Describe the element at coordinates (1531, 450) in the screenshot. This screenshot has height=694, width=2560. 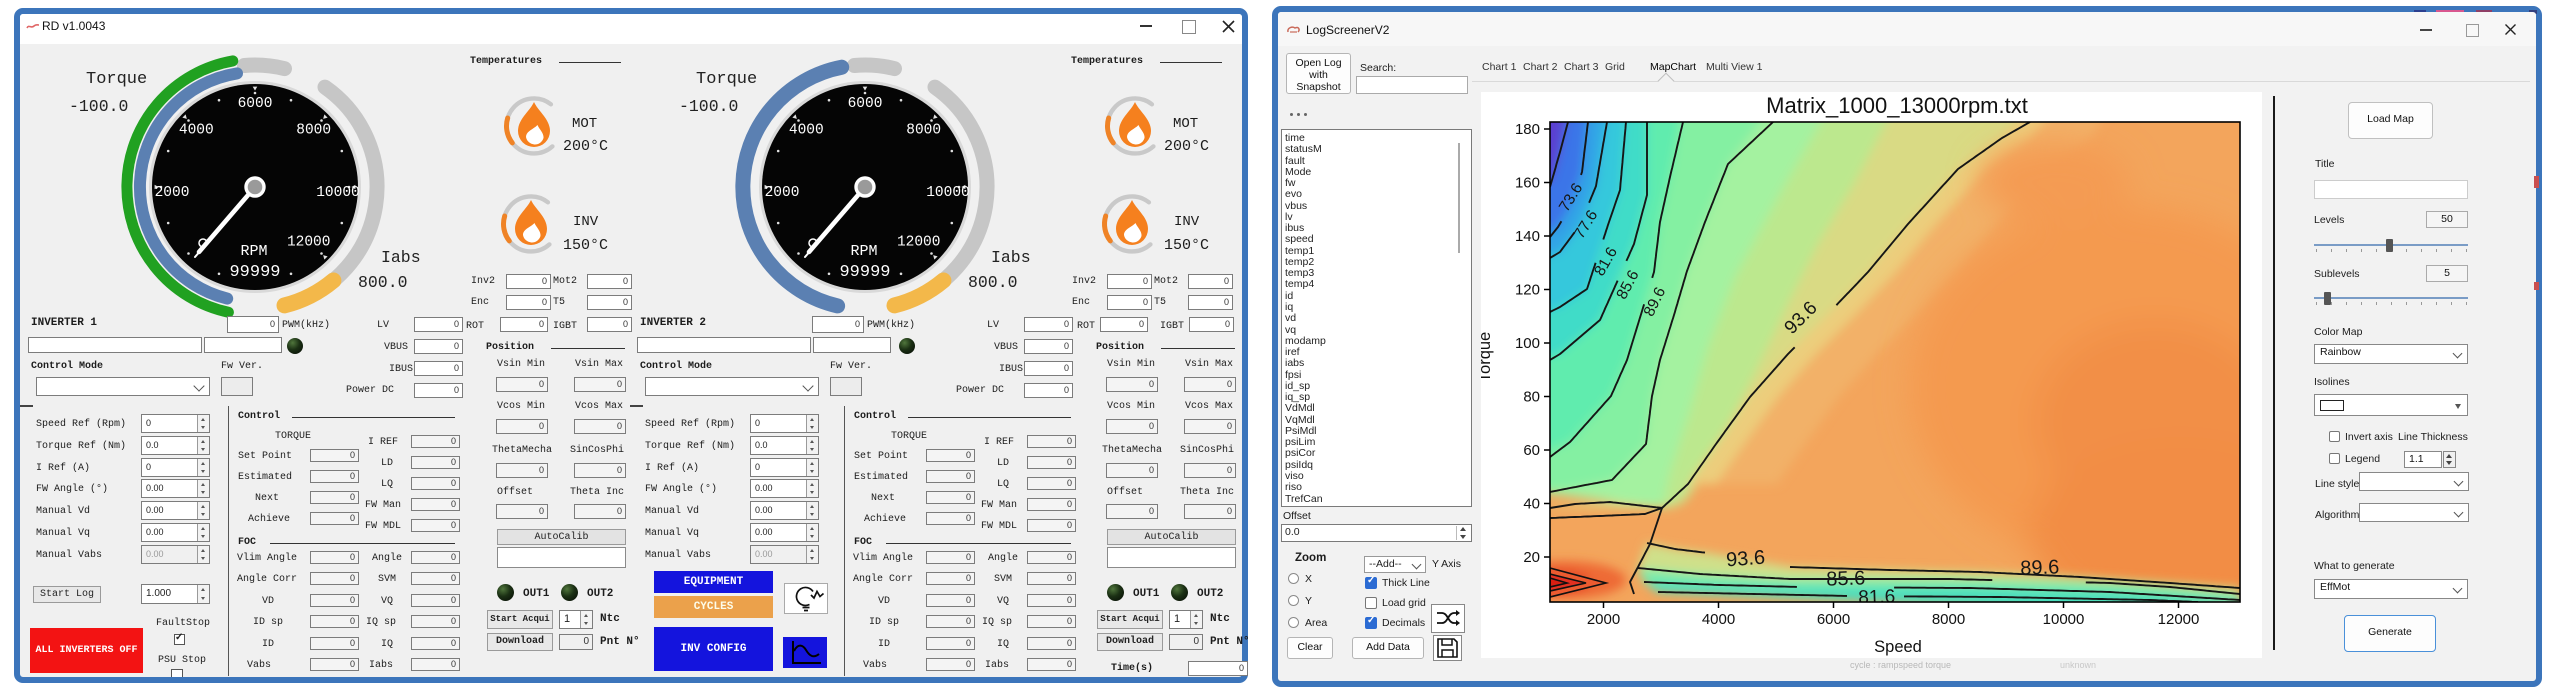
I see `svg-text: 60` at that location.